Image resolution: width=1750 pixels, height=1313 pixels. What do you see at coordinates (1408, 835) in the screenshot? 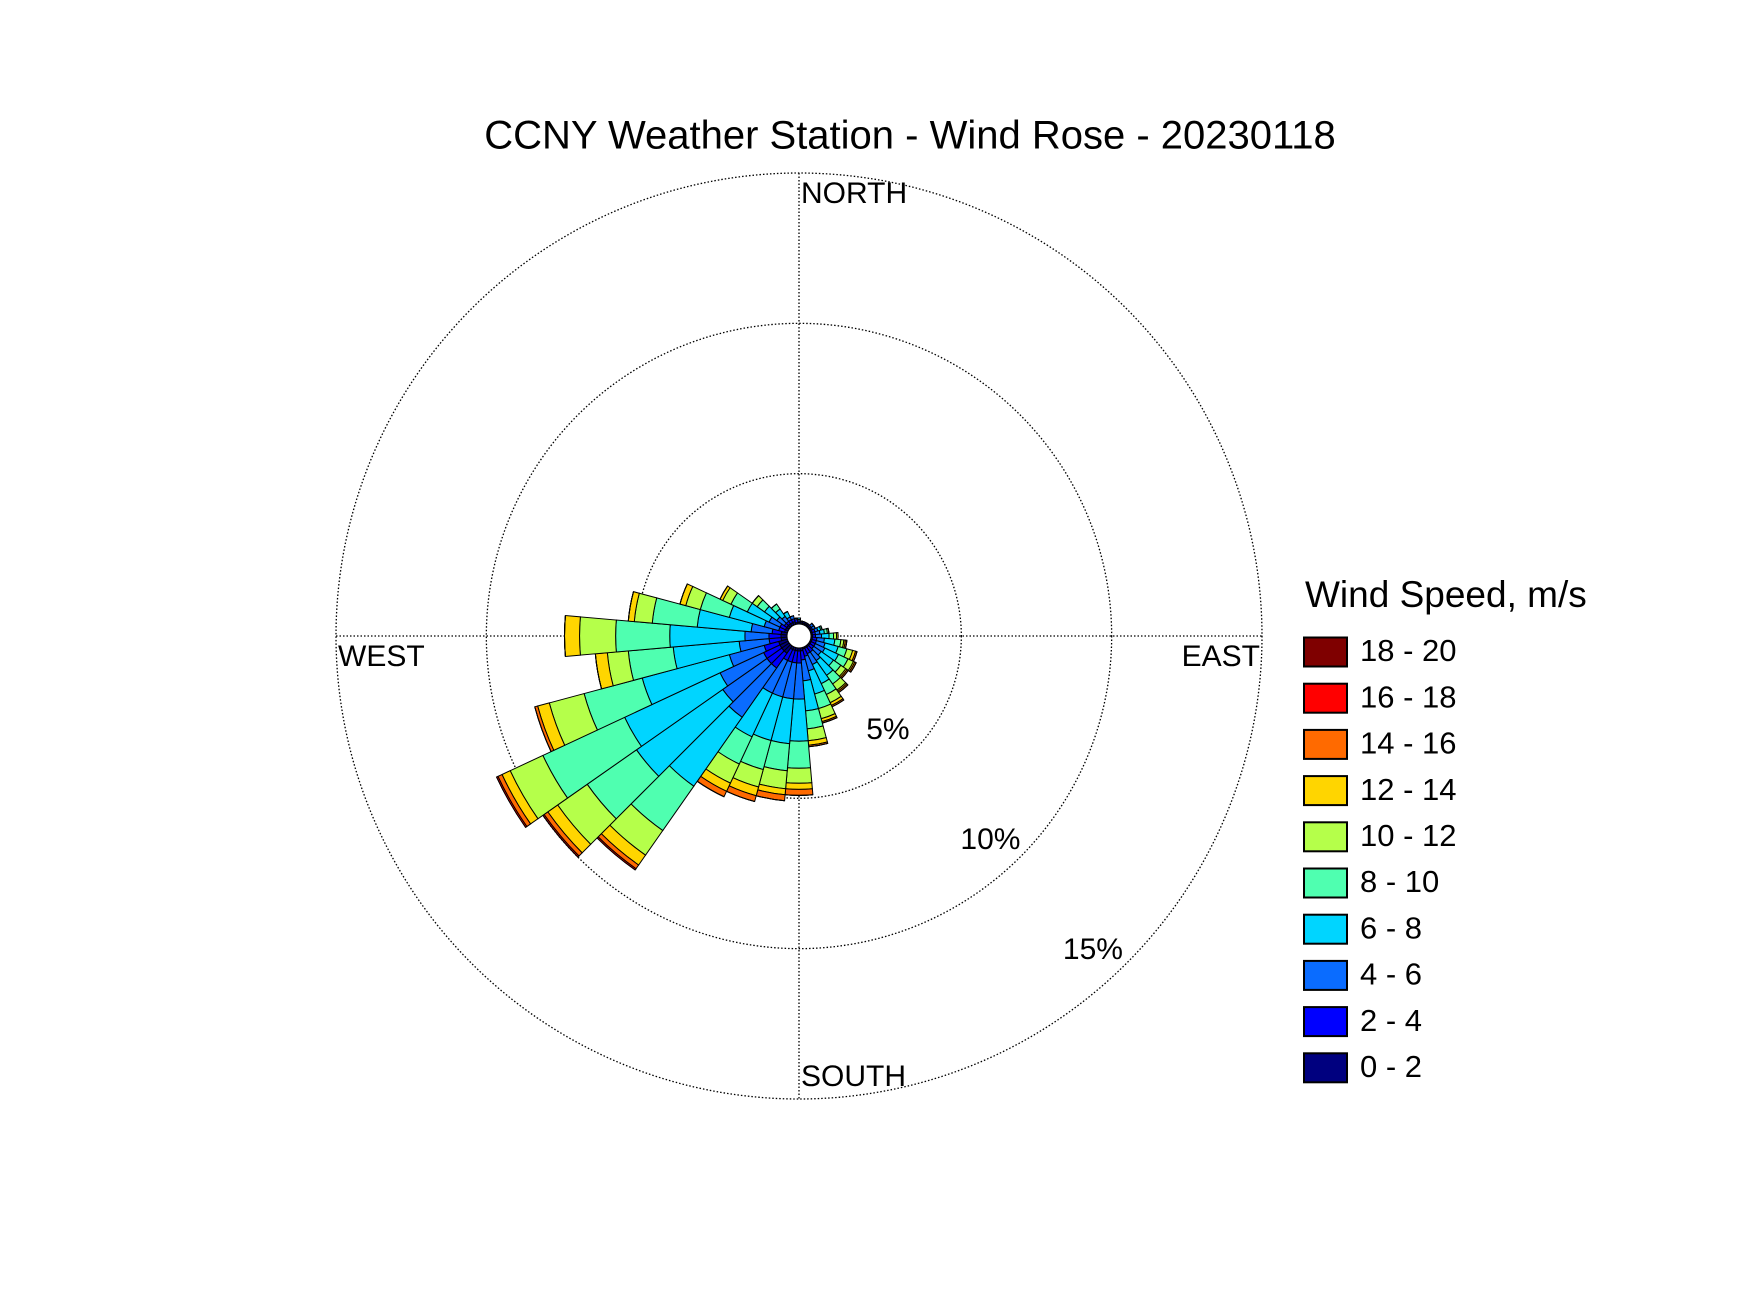
I see `legend-label: 10 - 12` at bounding box center [1408, 835].